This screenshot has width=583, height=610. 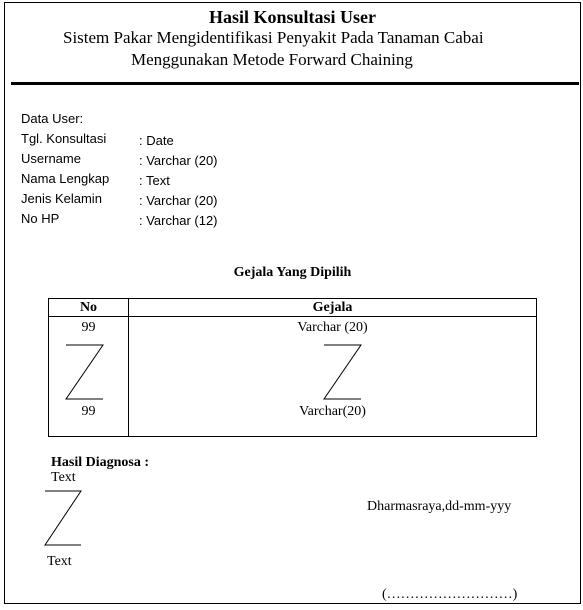 I want to click on field-value-nama-lengkap: : Text, so click(x=154, y=180).